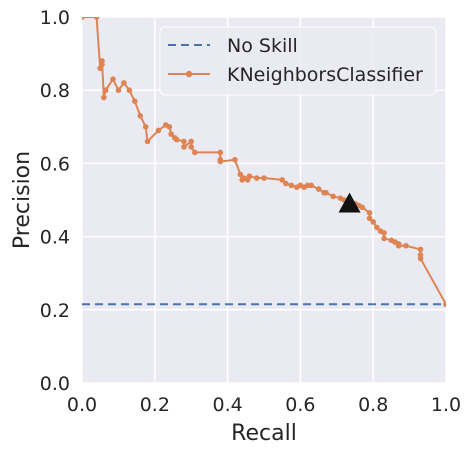 The height and width of the screenshot is (453, 472). Describe the element at coordinates (264, 433) in the screenshot. I see `x-axis-label: Recall` at that location.